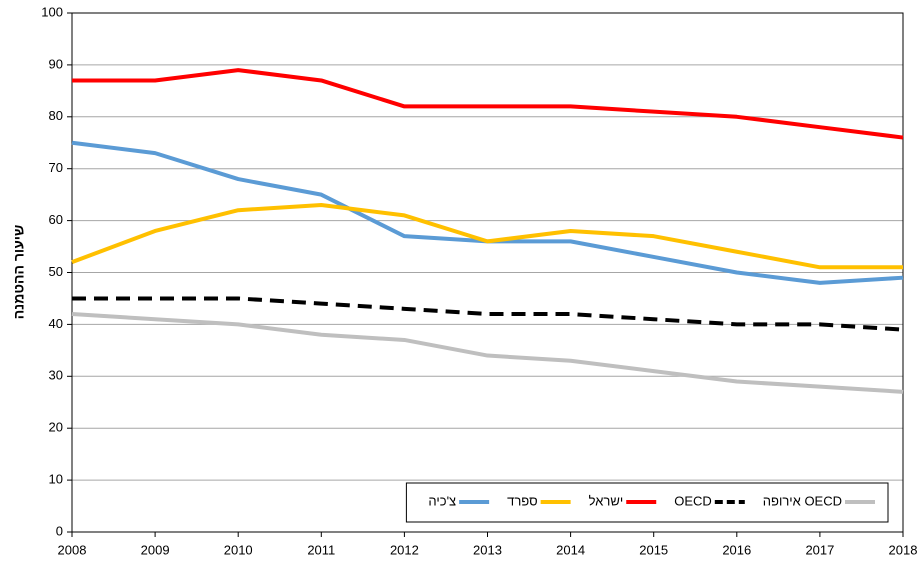  I want to click on legend-label: OECD אירופה, so click(802, 500).